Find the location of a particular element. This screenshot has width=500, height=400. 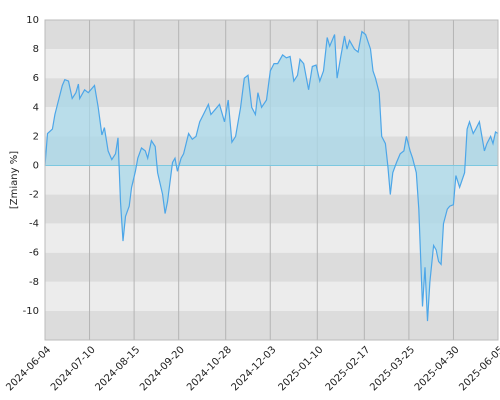

x-tick-label: 2025-02-17 is located at coordinates (348, 368).